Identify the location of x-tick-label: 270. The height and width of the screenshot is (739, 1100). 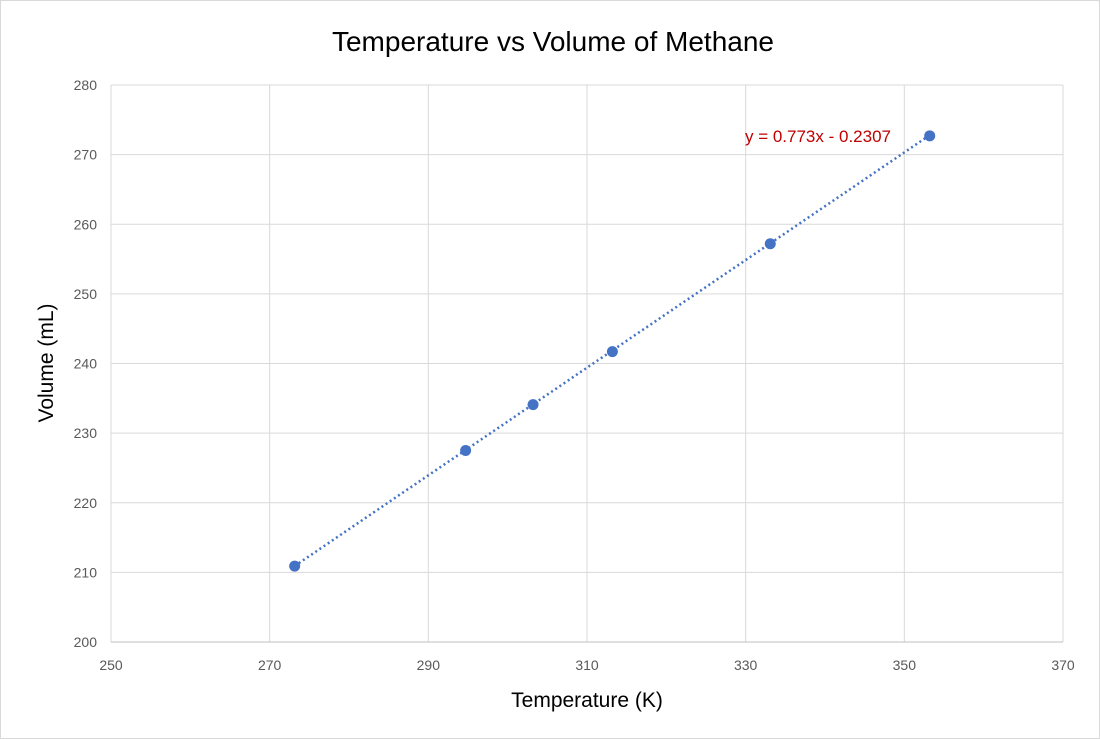
(270, 665).